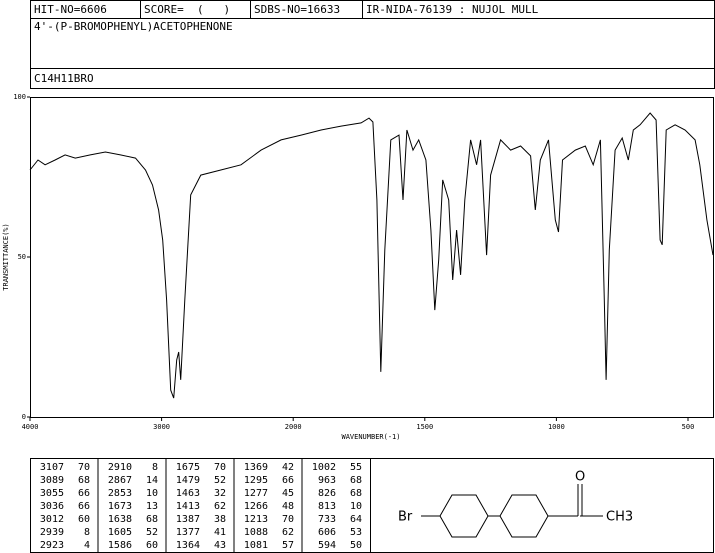  I want to click on structure, so click(512, 511).